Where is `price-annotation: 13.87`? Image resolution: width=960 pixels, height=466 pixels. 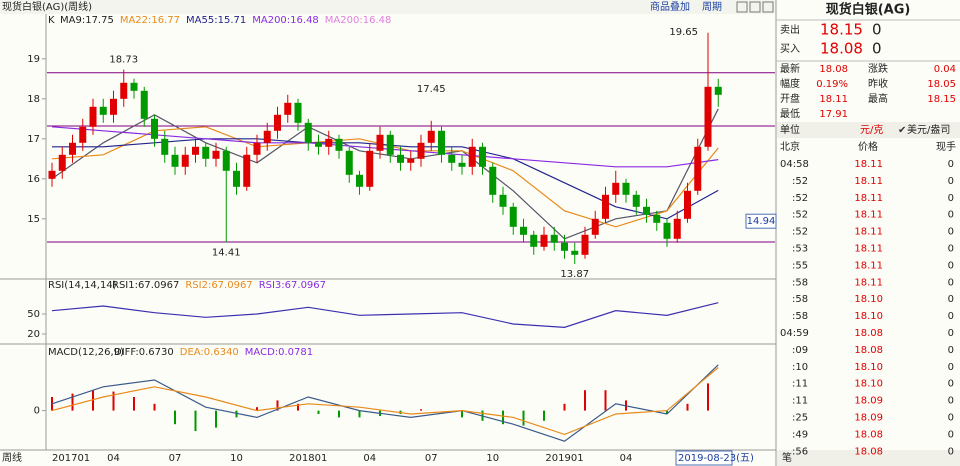 price-annotation: 13.87 is located at coordinates (574, 274).